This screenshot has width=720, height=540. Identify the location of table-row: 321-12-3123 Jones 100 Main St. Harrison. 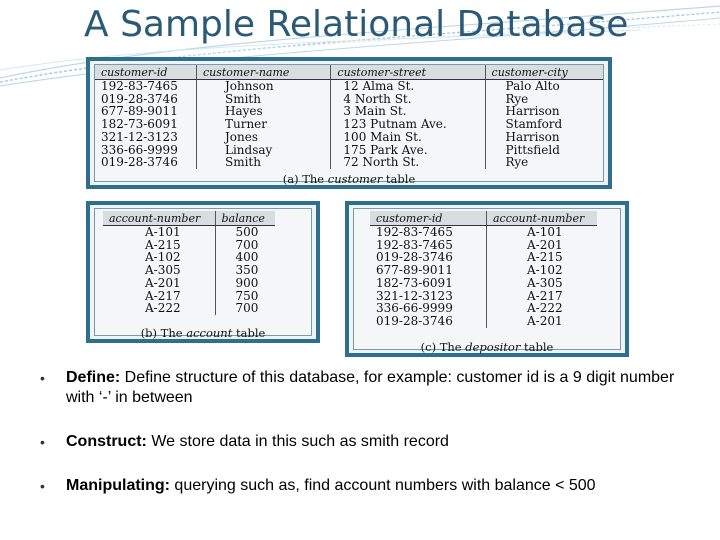
(349, 137).